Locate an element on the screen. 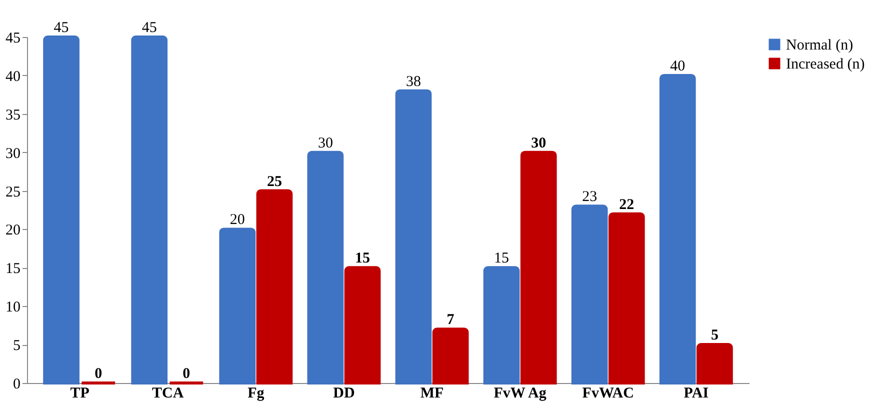 The image size is (886, 419). y-tick-label: 45 is located at coordinates (13, 38).